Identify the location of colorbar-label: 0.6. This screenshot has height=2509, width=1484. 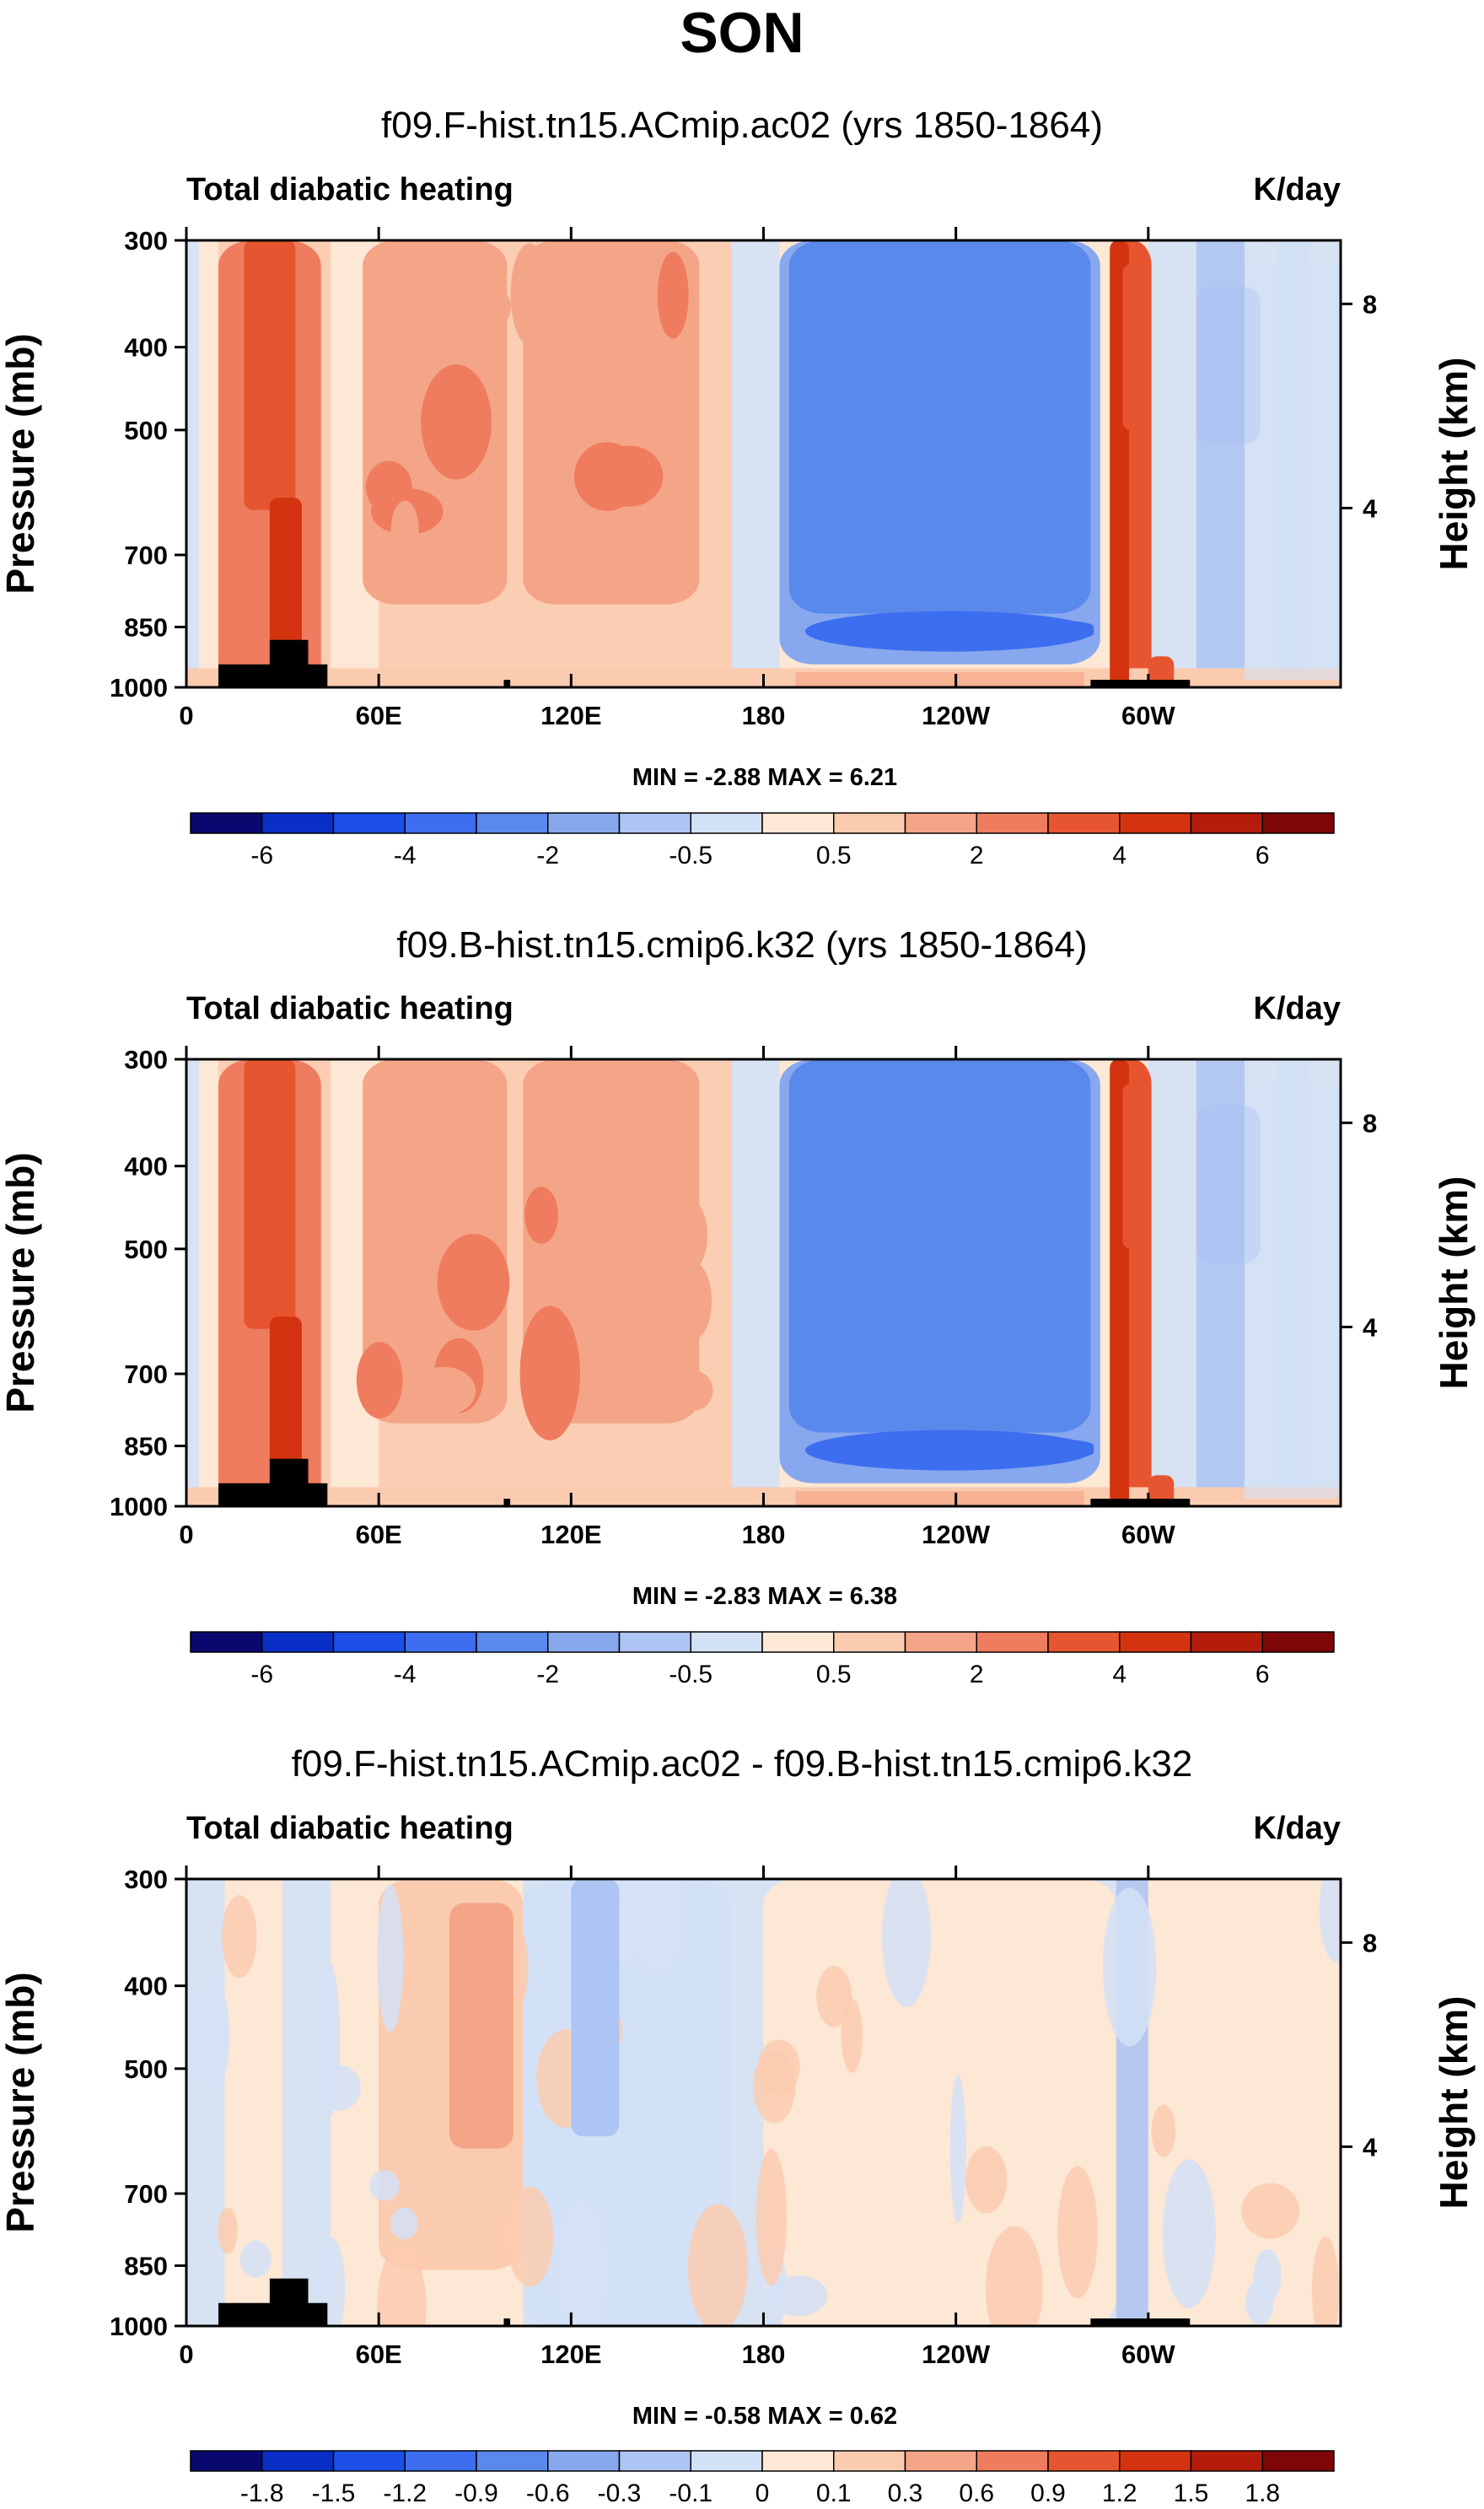
(976, 2493).